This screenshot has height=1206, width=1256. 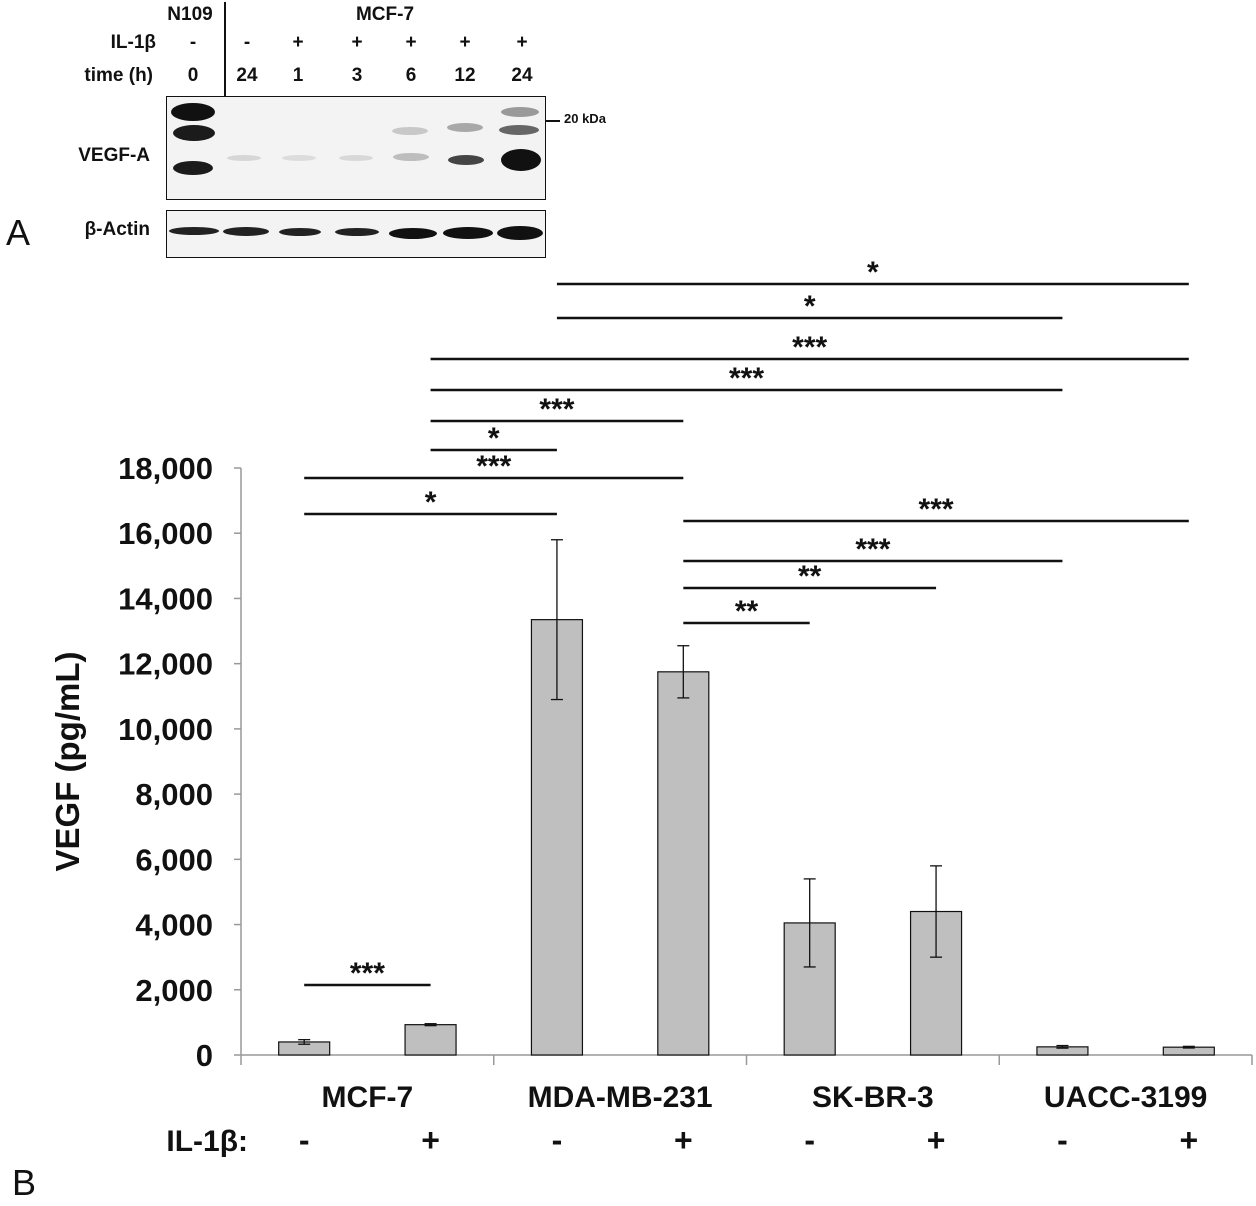 I want to click on y-tick-label: 12,000, so click(x=165, y=664).